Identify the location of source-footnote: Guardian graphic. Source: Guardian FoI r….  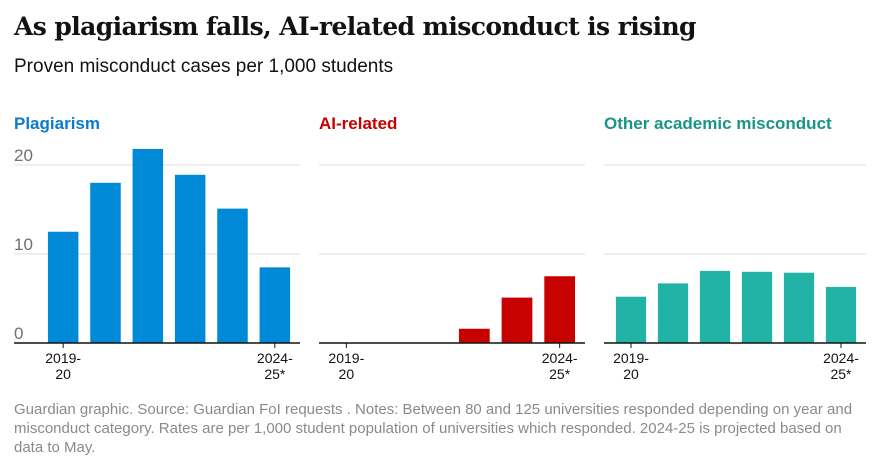
(433, 428).